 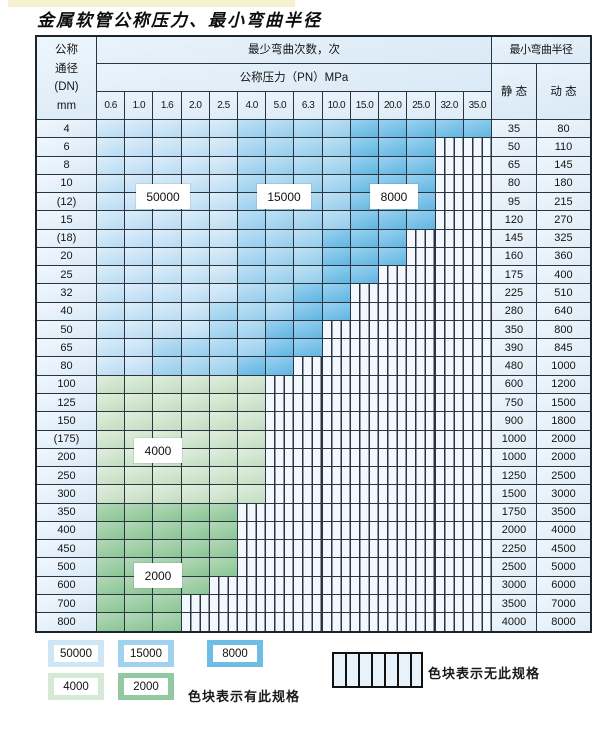 I want to click on dn-cell: 10, so click(x=67, y=184).